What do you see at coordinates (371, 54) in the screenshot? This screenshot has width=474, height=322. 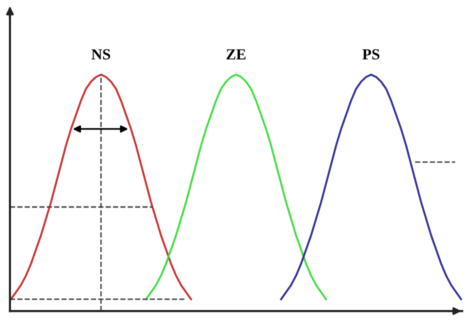 I see `text: PS` at bounding box center [371, 54].